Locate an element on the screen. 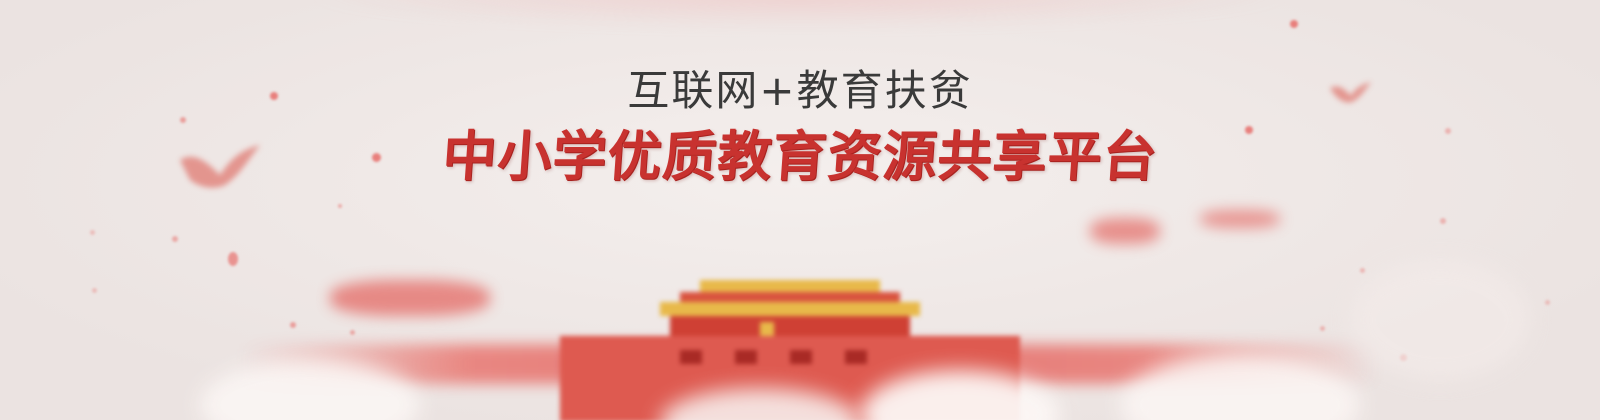  banner-title: 中小学优质教育资源共享平台 is located at coordinates (800, 156).